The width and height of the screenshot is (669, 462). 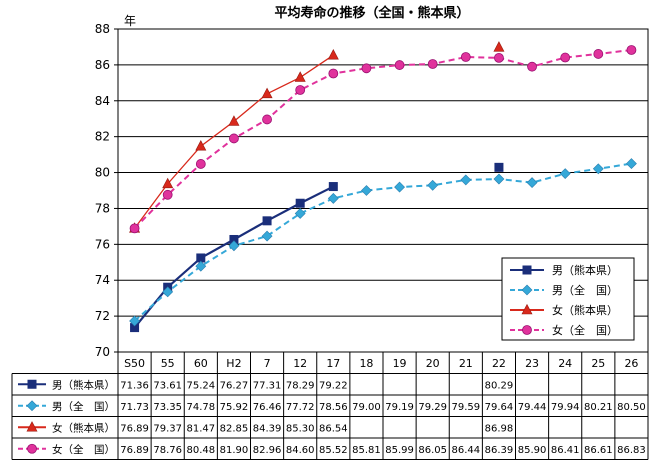 I want to click on table-row-label: 男（熊本県）, so click(x=83, y=384).